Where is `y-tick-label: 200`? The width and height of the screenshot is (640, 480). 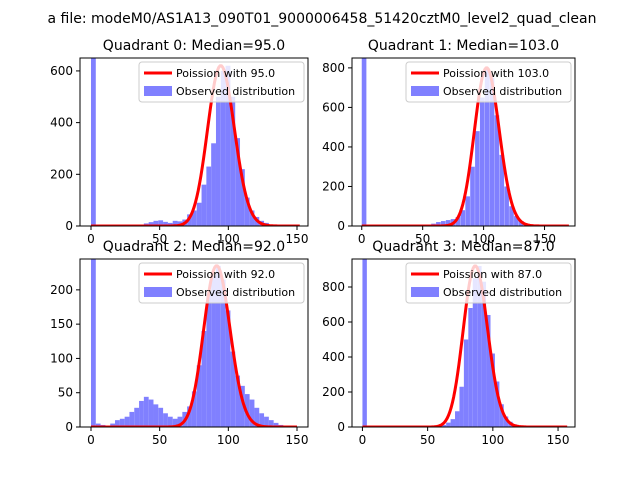 y-tick-label: 200 is located at coordinates (61, 174).